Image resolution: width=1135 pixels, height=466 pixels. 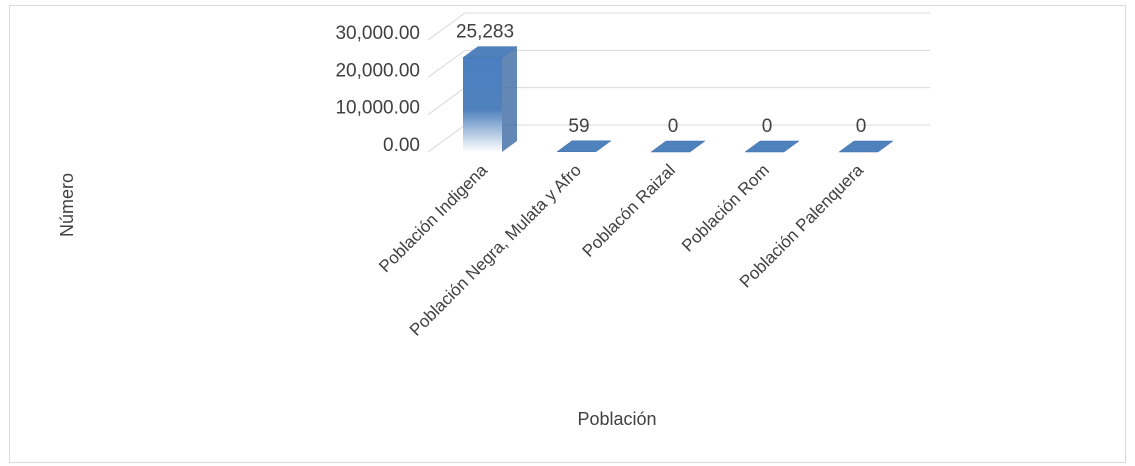 I want to click on data-label: 25,283, so click(x=485, y=32).